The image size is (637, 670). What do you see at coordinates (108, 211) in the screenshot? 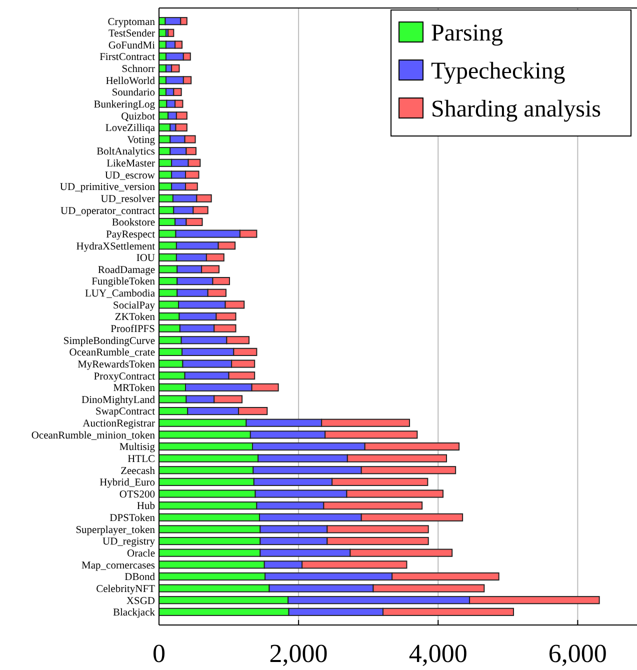
I see `y-tick-label: UD_operator_contract` at bounding box center [108, 211].